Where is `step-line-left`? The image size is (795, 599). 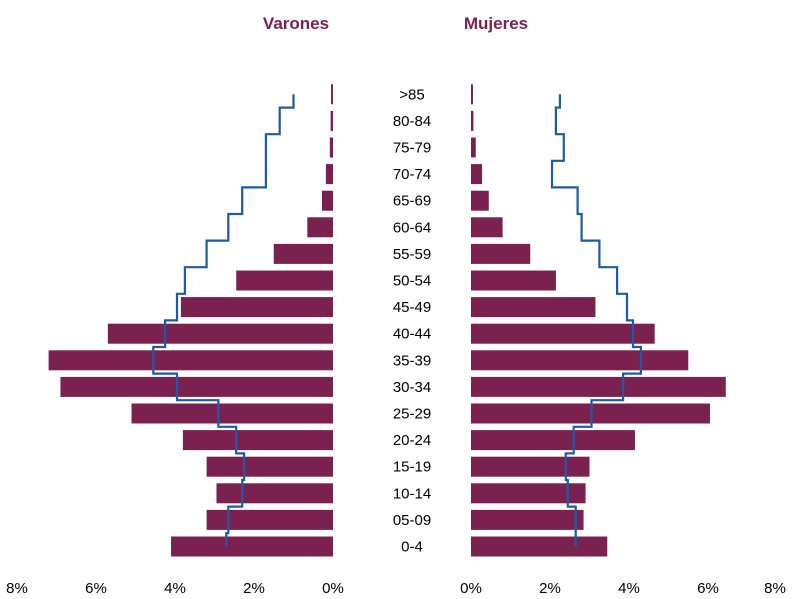
step-line-left is located at coordinates (223, 320).